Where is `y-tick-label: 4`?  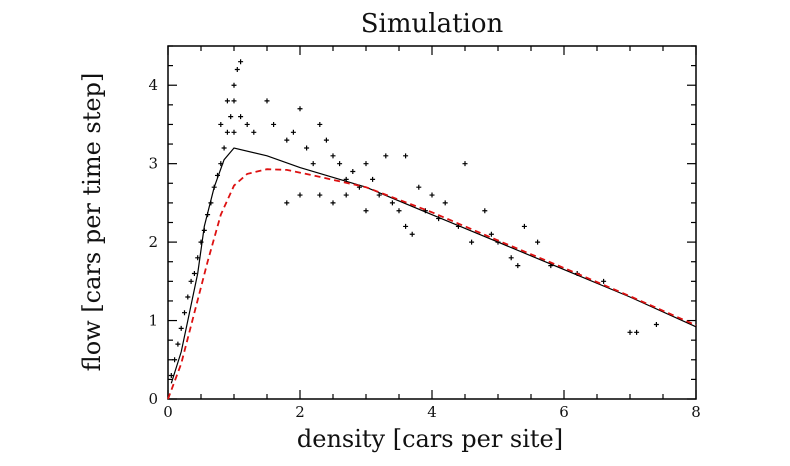
y-tick-label: 4 is located at coordinates (153, 85).